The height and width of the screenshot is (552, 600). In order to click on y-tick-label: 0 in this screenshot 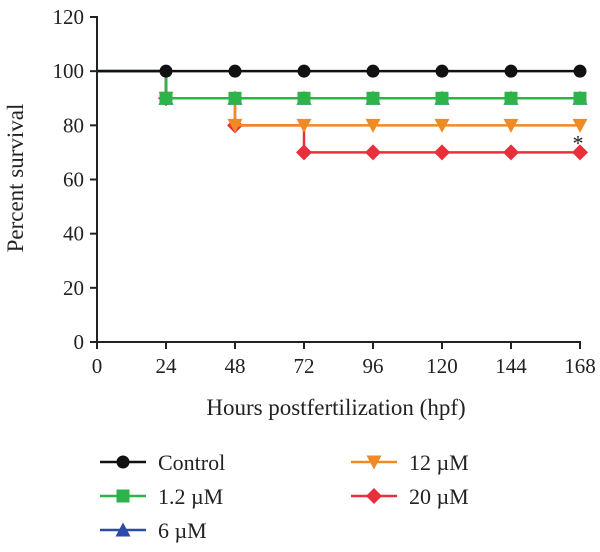, I will do `click(79, 342)`.